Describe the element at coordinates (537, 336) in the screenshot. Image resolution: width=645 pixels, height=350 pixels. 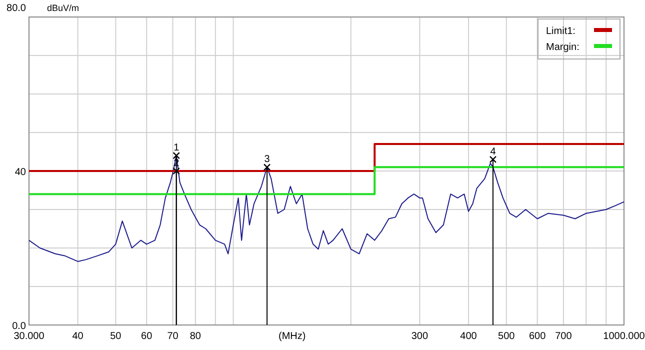
I see `x-tick-label: 600` at that location.